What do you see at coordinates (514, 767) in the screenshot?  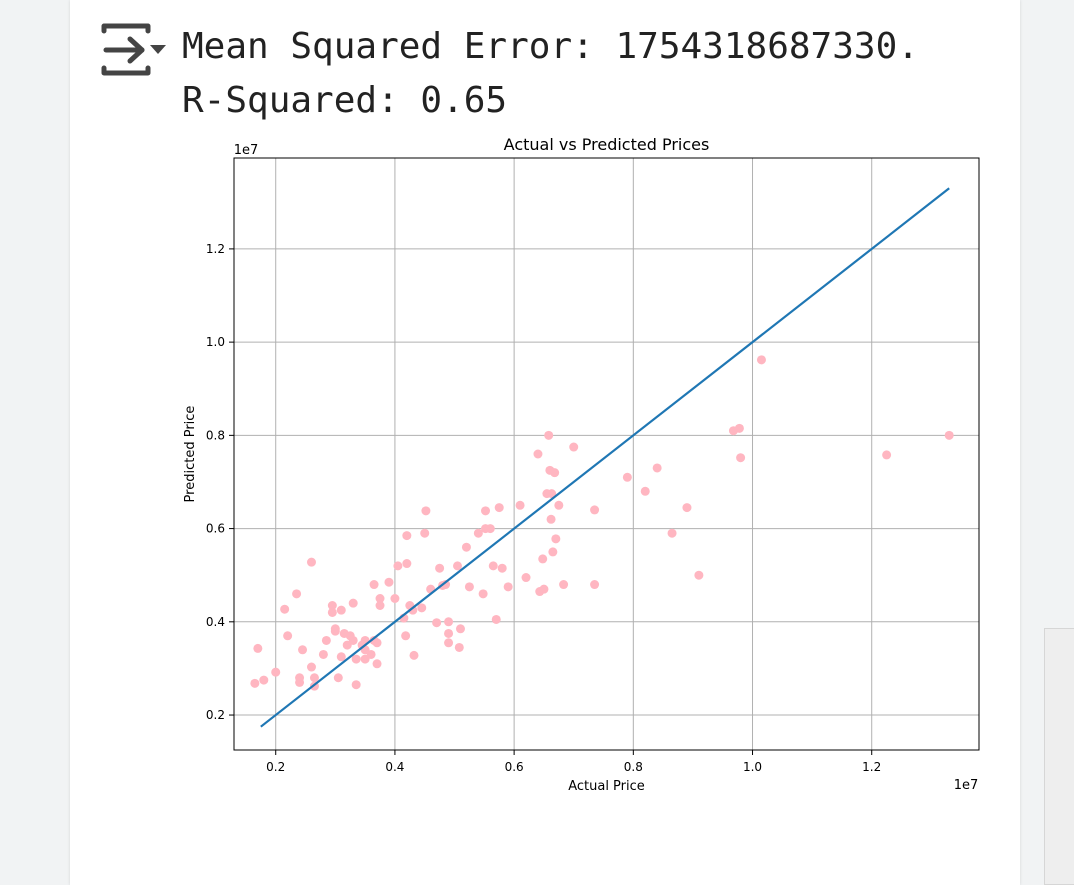 I see `x-tick-label: 0.6` at bounding box center [514, 767].